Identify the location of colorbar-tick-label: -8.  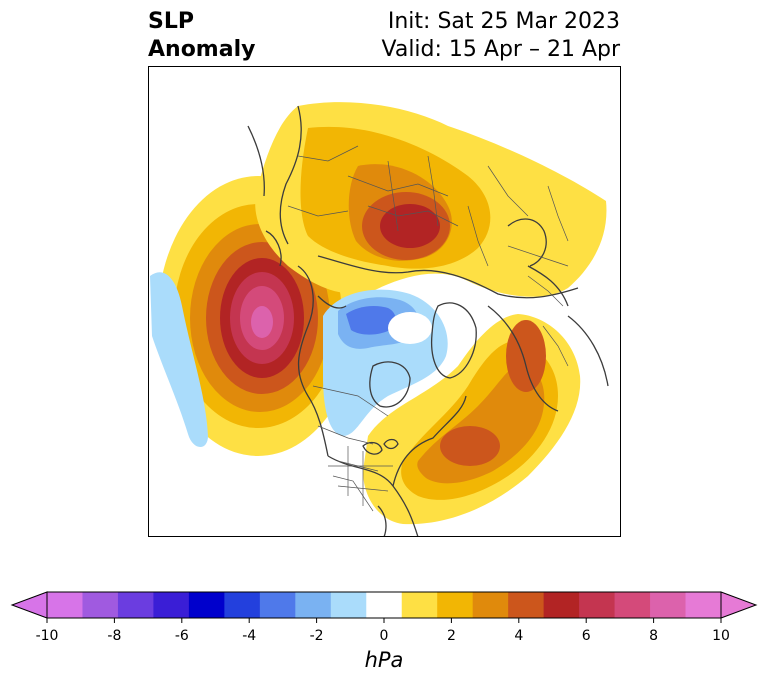
(114, 636).